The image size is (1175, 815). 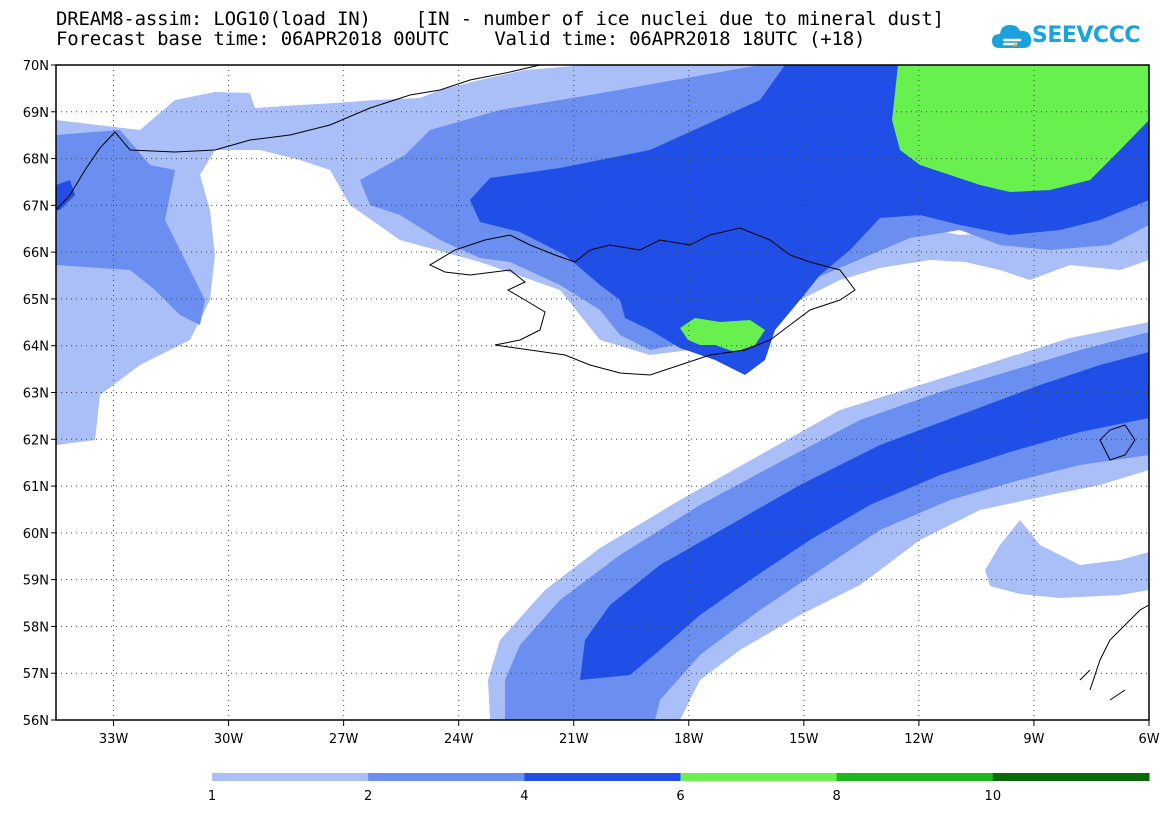 What do you see at coordinates (36, 113) in the screenshot?
I see `lat-label: 69N` at bounding box center [36, 113].